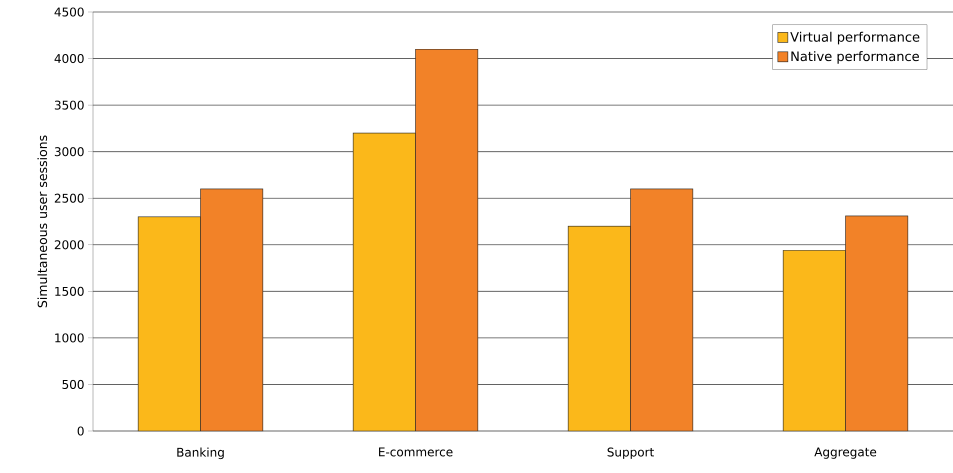  Describe the element at coordinates (42, 221) in the screenshot. I see `y-axis-title: Simultaneous user sessions` at that location.